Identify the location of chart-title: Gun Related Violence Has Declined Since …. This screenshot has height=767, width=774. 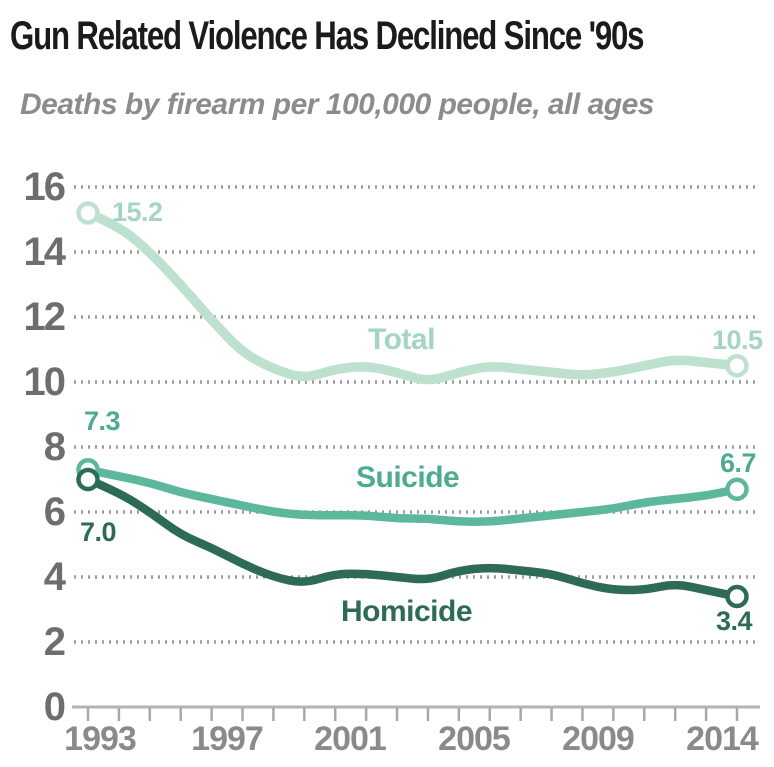
(327, 36).